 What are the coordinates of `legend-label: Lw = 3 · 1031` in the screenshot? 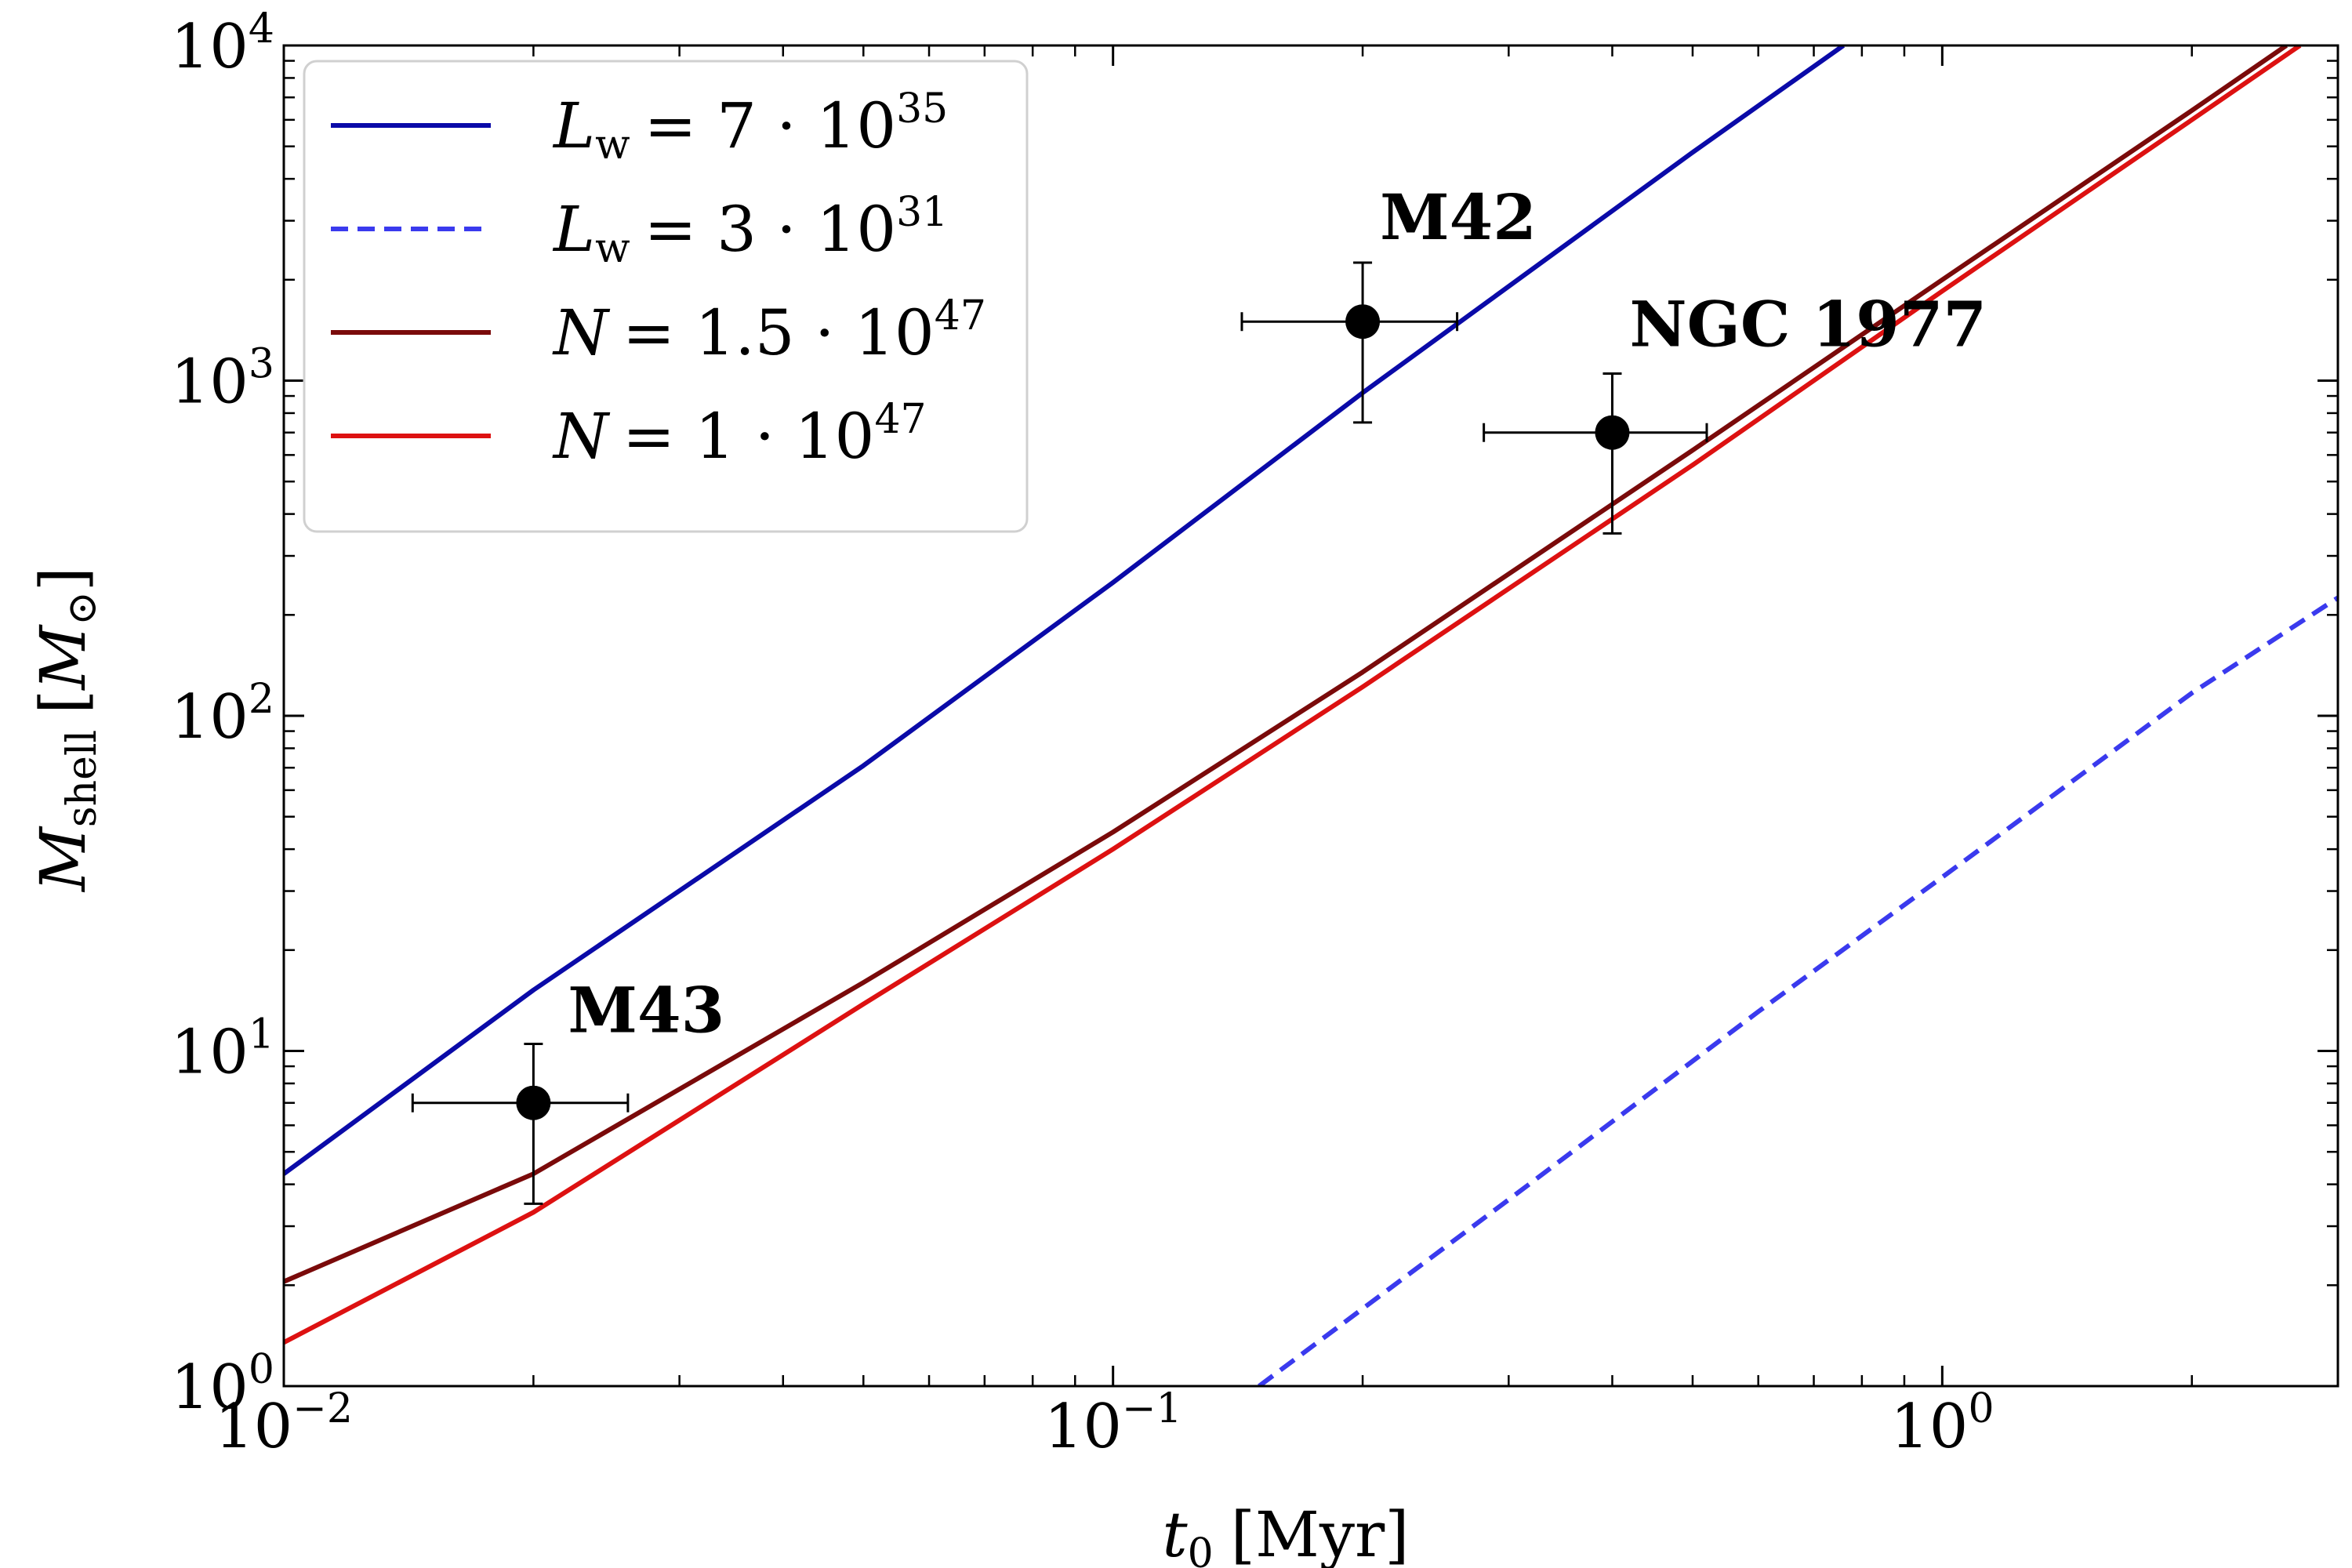 It's located at (750, 230).